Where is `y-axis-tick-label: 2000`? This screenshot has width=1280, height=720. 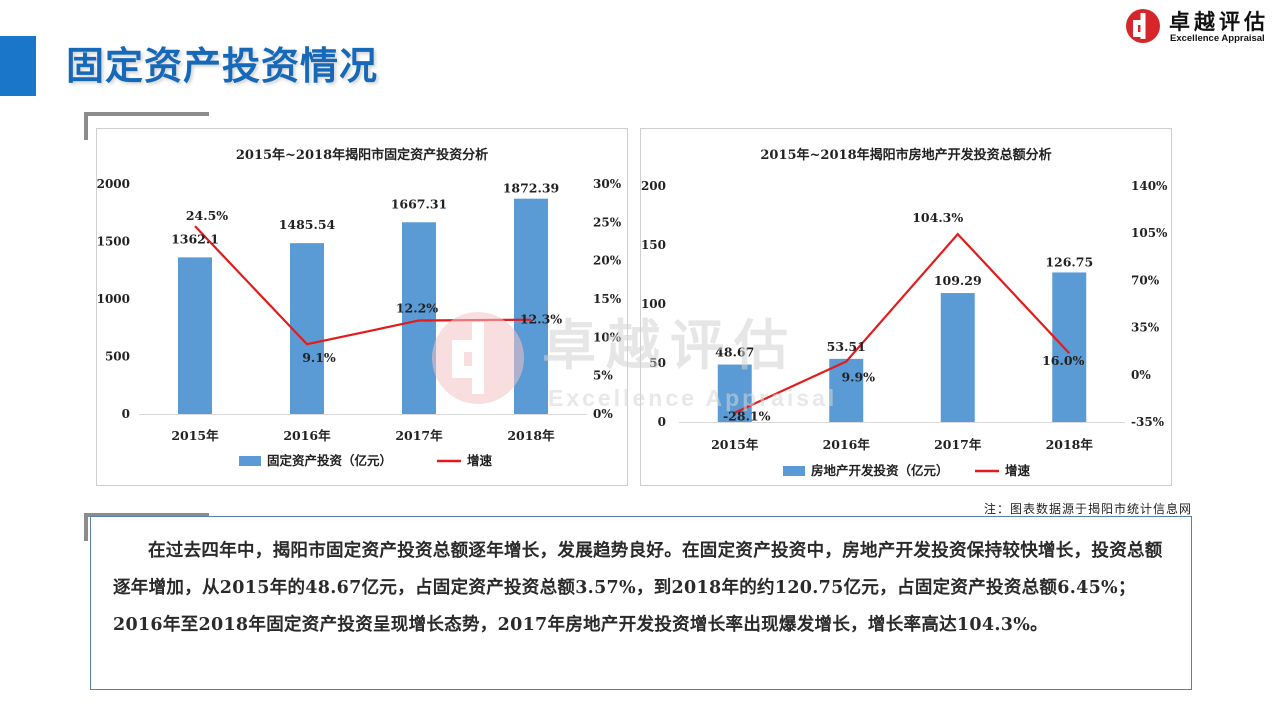 y-axis-tick-label: 2000 is located at coordinates (113, 184).